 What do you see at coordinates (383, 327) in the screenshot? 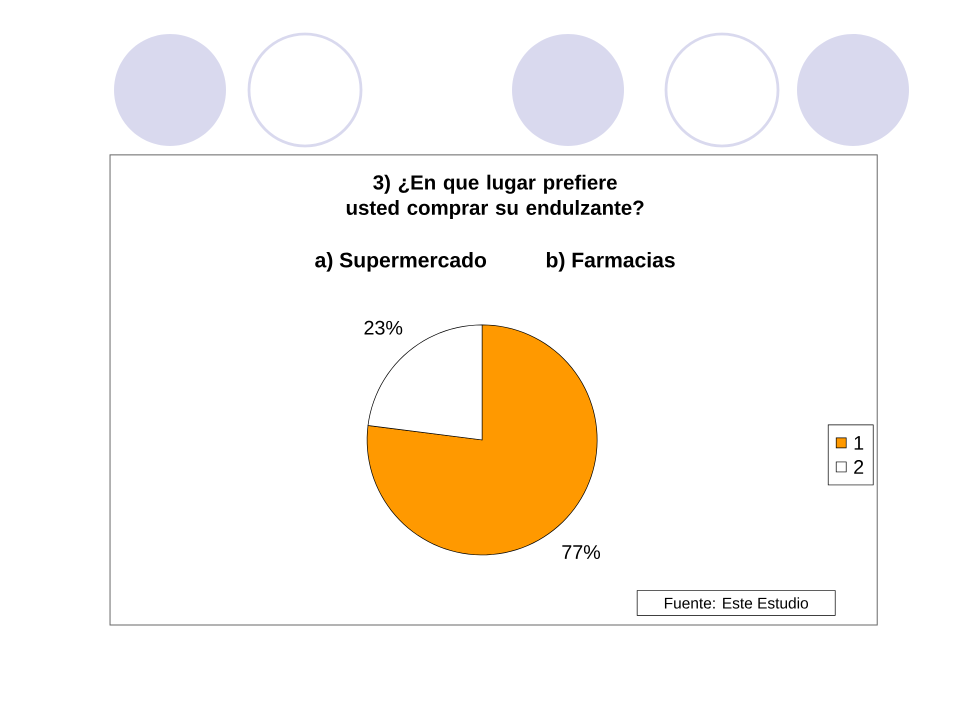
I see `data-label: 23%` at bounding box center [383, 327].